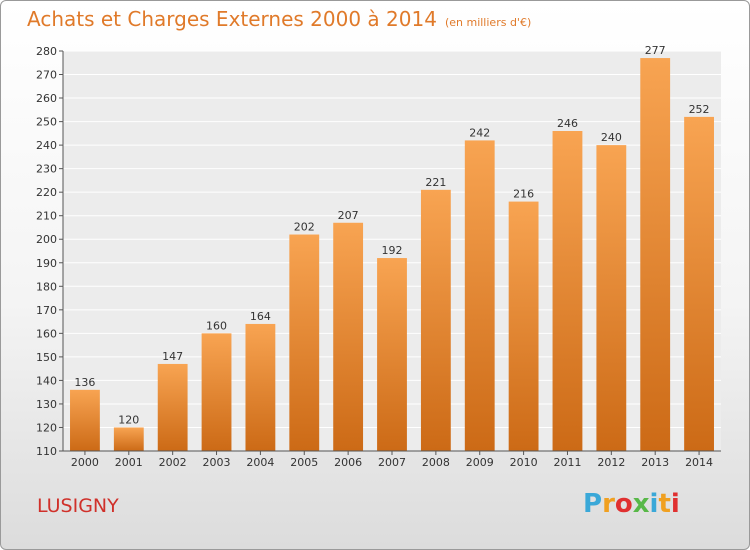 The image size is (750, 550). I want to click on x-tick-label-2006: 2006, so click(348, 462).